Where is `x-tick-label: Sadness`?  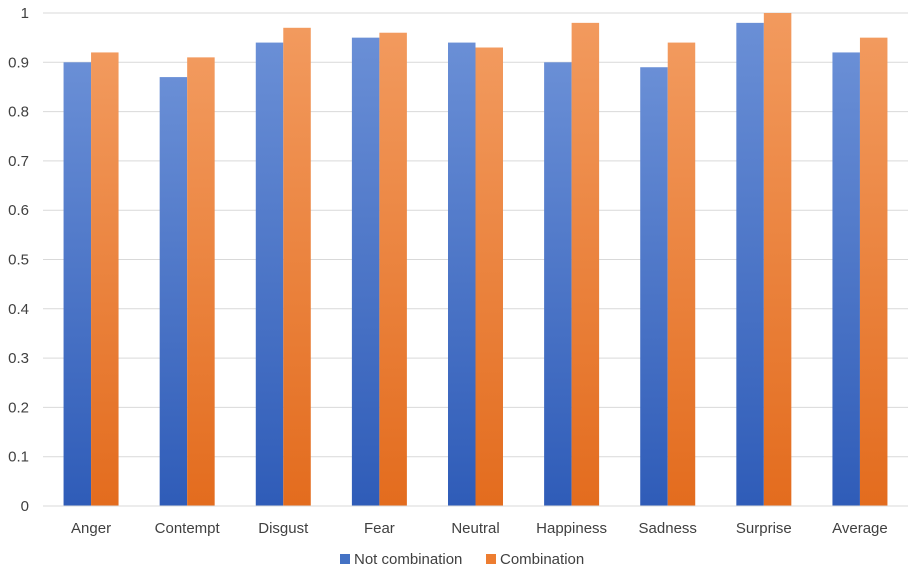 x-tick-label: Sadness is located at coordinates (668, 528).